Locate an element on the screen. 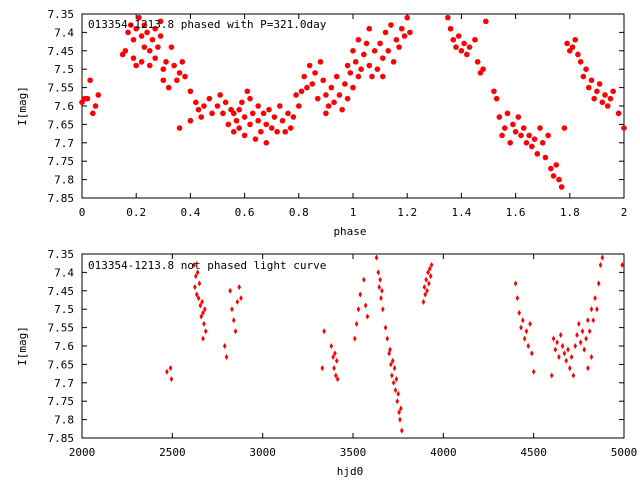 The width and height of the screenshot is (640, 480). phased-x-tick-label: 0 is located at coordinates (82, 212).